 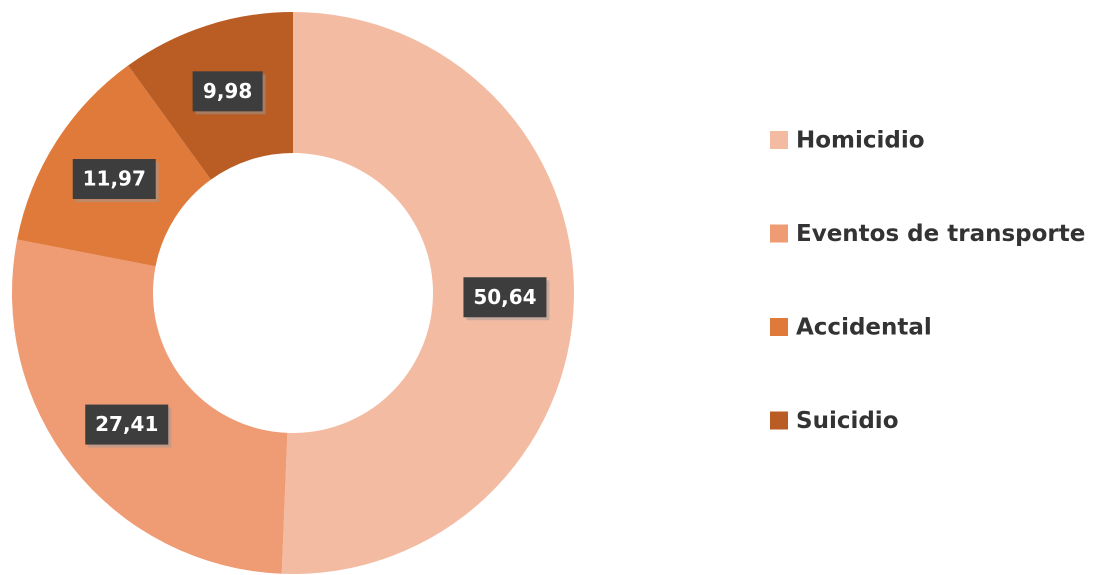 I want to click on legend-label: Accidental, so click(x=864, y=328).